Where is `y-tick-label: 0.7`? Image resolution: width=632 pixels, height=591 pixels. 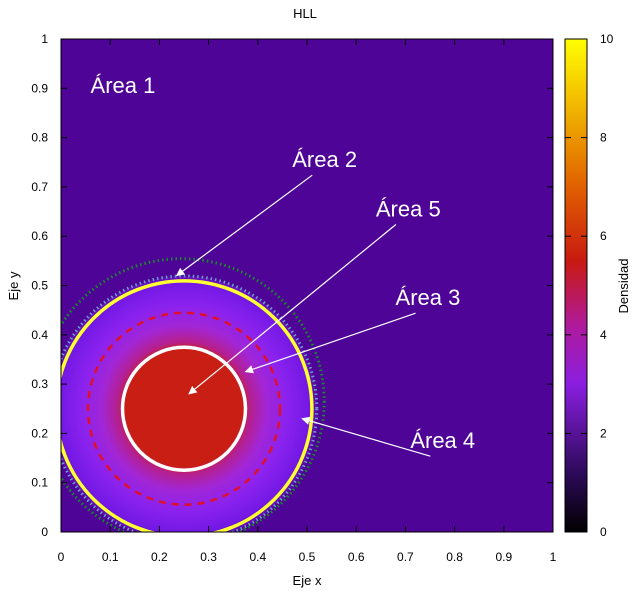 y-tick-label: 0.7 is located at coordinates (39, 187).